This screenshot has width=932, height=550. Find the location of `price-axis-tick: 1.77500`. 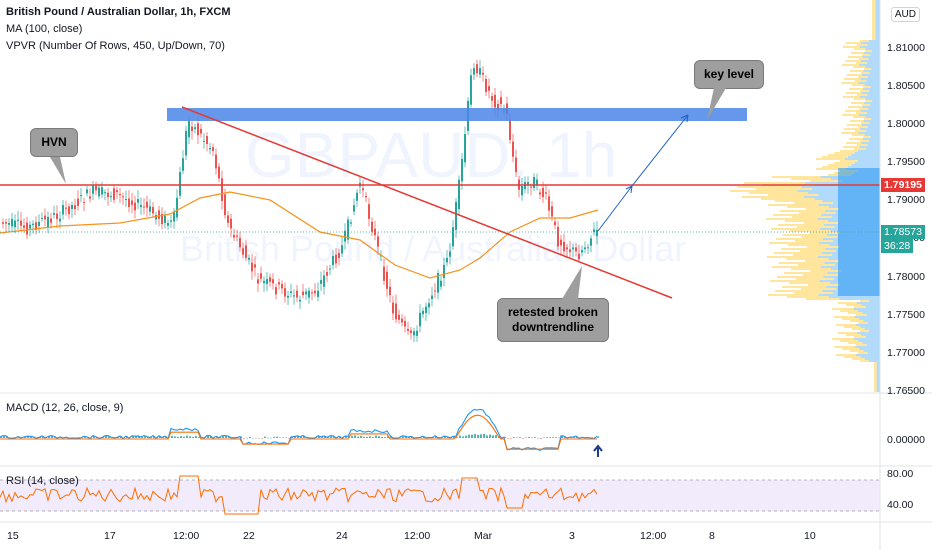

price-axis-tick: 1.77500 is located at coordinates (906, 315).